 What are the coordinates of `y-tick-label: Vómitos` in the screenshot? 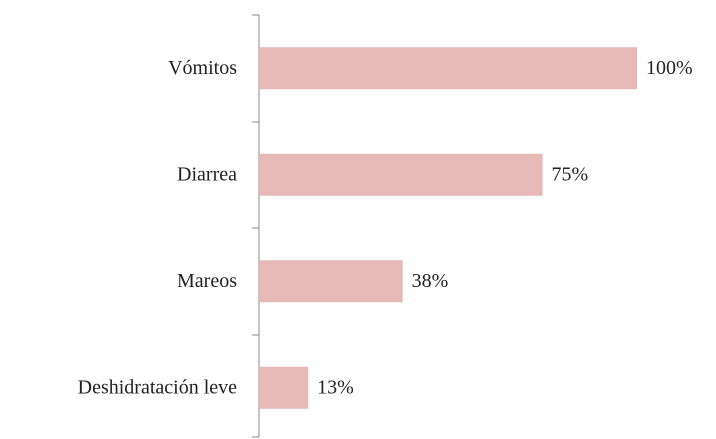 It's located at (202, 68).